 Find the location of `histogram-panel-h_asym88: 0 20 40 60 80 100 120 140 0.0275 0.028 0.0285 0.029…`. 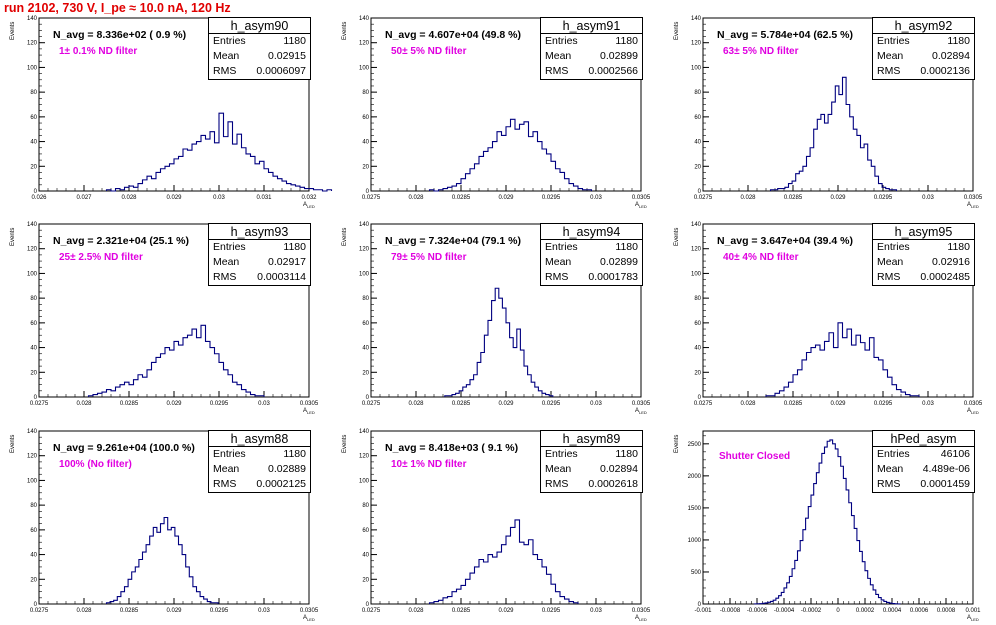

histogram-panel-h_asym88: 0 20 40 60 80 100 120 140 0.0275 0.028 0.0285 0.029… is located at coordinates (165, 525).